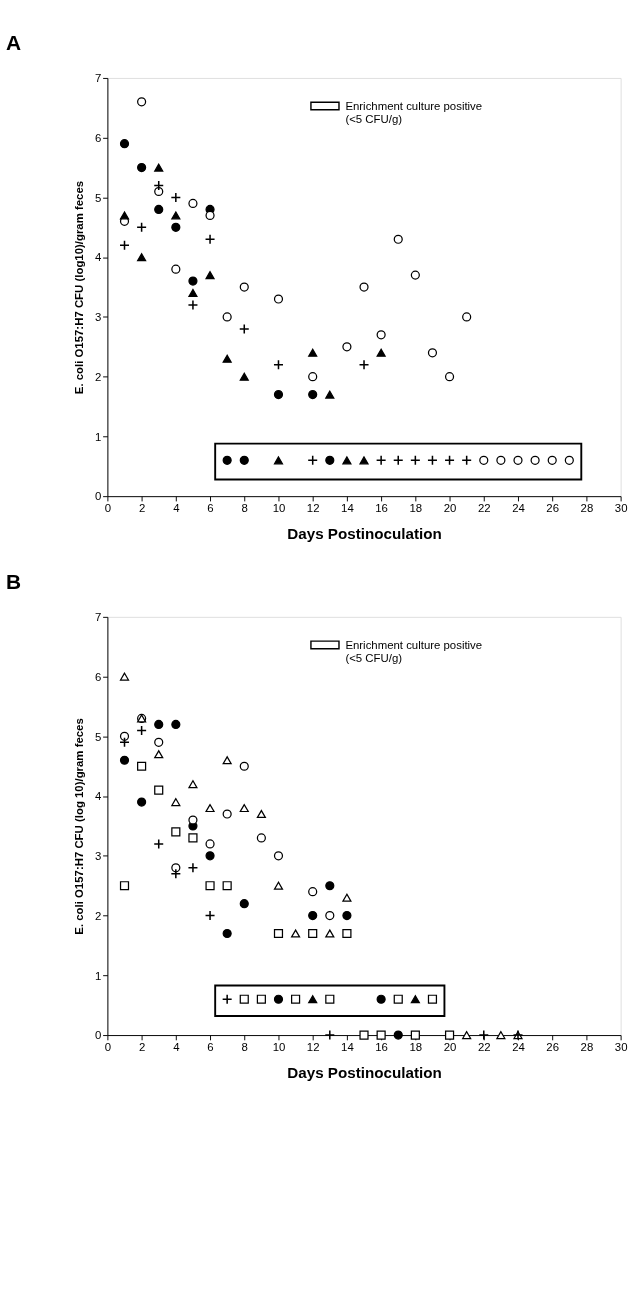 The width and height of the screenshot is (633, 1293). I want to click on y-axis-title: E. coli O157:H7 CFU (log 10)/gram feces, so click(78, 826).